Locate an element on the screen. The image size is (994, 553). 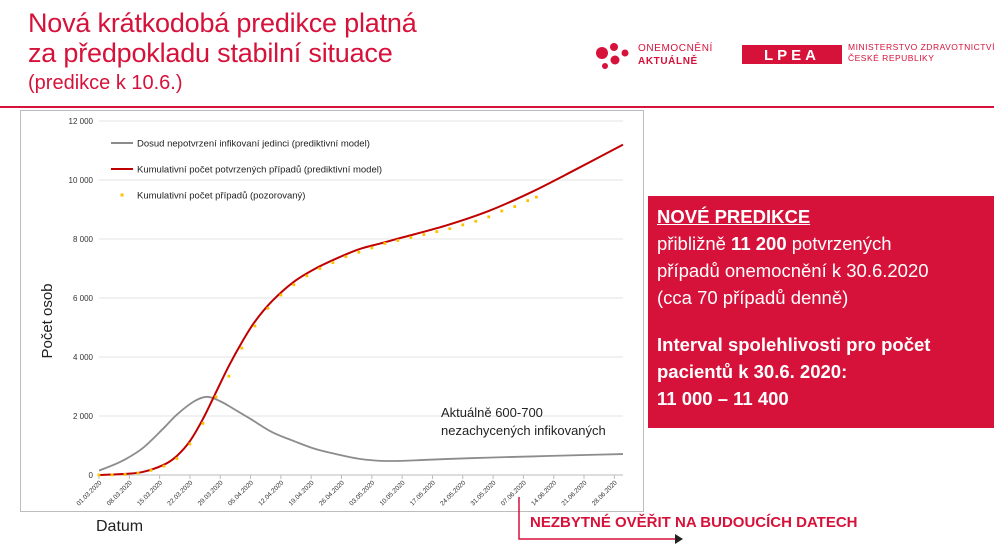
title-line-2: za předpokladu stabilní situace is located at coordinates (210, 53).